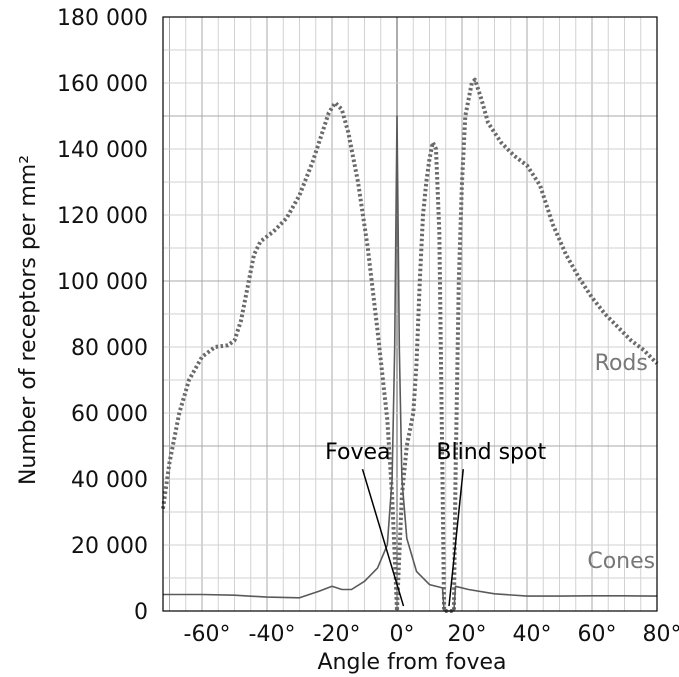 Image resolution: width=679 pixels, height=677 pixels. I want to click on x-axis-title: Angle from fovea, so click(411, 662).